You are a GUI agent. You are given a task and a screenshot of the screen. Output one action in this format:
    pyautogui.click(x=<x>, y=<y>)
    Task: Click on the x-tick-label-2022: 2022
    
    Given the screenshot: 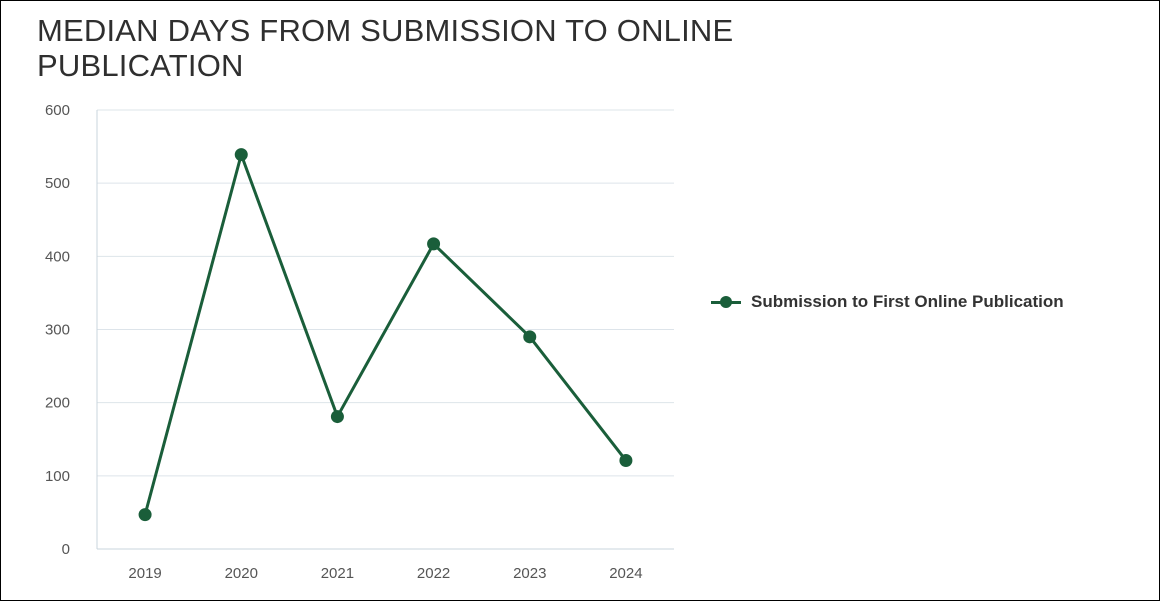 What is the action you would take?
    pyautogui.click(x=433, y=573)
    